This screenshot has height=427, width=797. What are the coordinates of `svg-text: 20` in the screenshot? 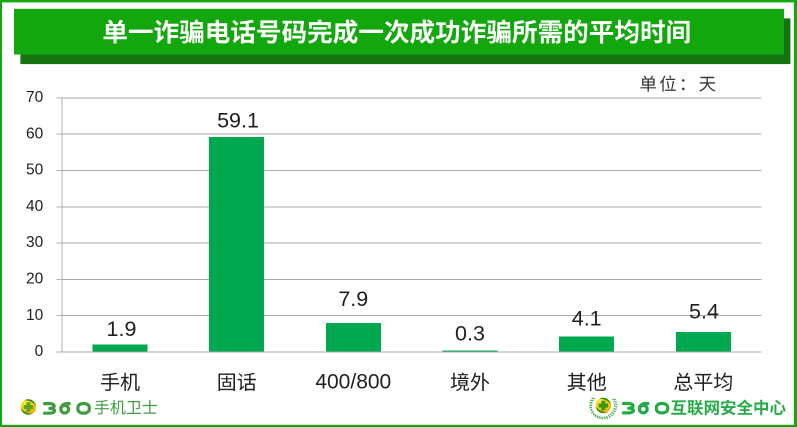 It's located at (35, 279).